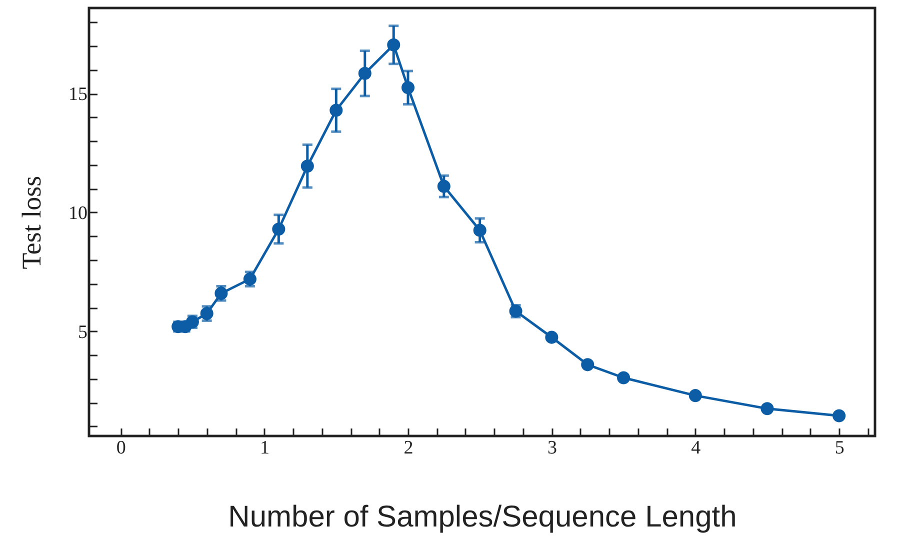  What do you see at coordinates (78, 95) in the screenshot?
I see `y-tick-label: 15` at bounding box center [78, 95].